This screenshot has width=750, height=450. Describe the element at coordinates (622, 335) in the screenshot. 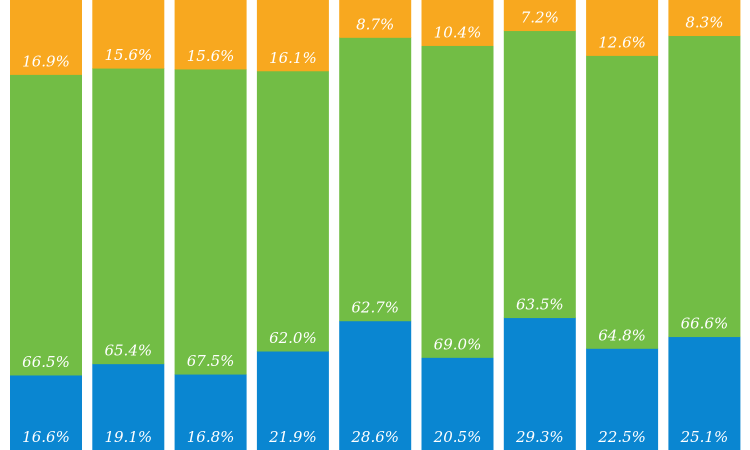

I see `segment-green-label-8: 64.8%` at that location.